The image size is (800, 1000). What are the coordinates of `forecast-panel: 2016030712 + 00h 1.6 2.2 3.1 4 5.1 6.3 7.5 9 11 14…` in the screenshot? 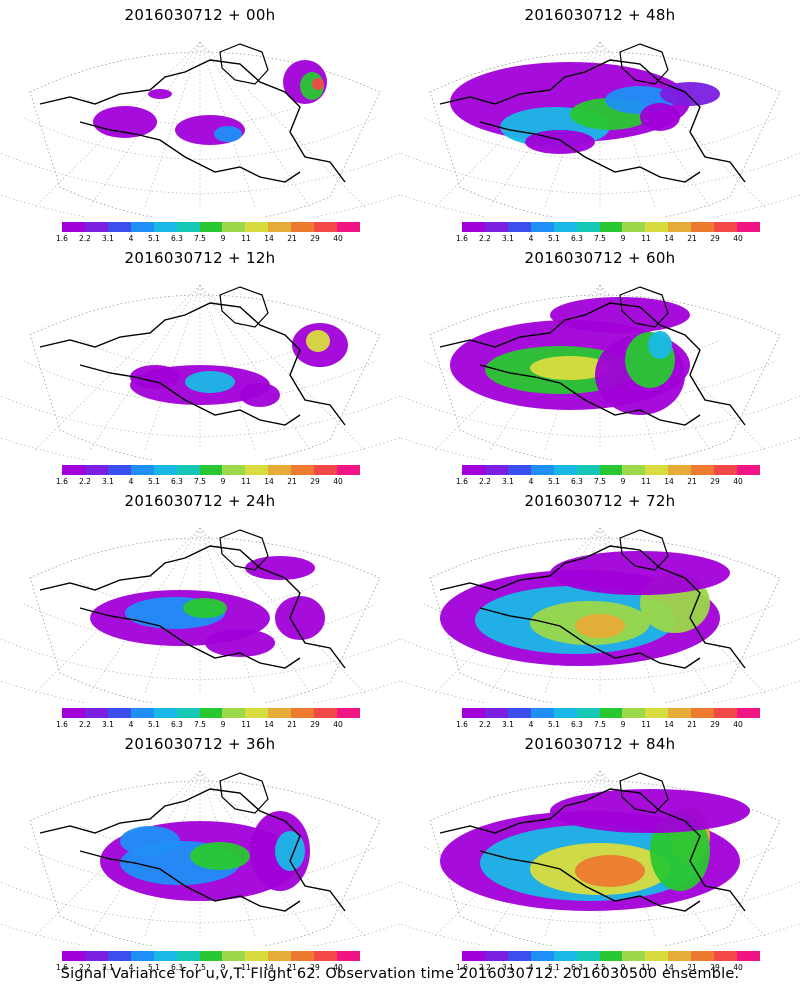 It's located at (200, 121).